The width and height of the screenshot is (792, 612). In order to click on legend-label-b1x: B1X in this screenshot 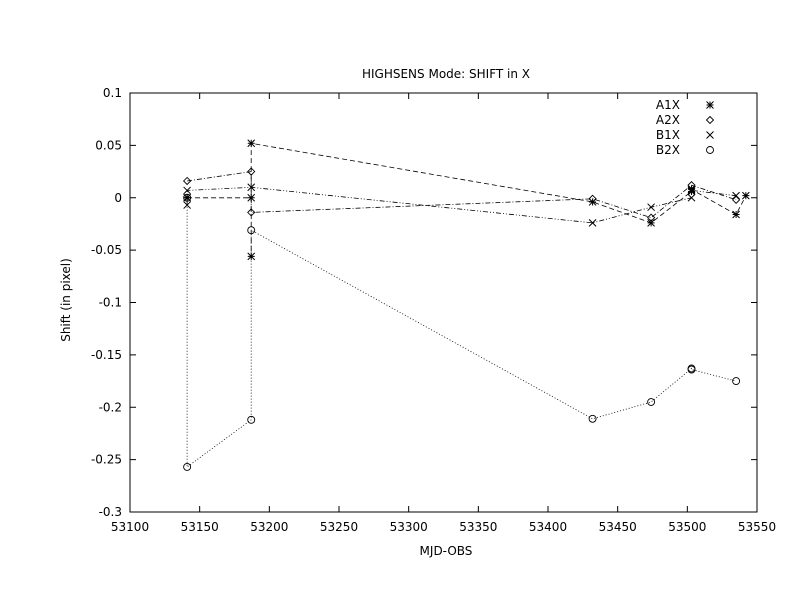, I will do `click(668, 135)`.